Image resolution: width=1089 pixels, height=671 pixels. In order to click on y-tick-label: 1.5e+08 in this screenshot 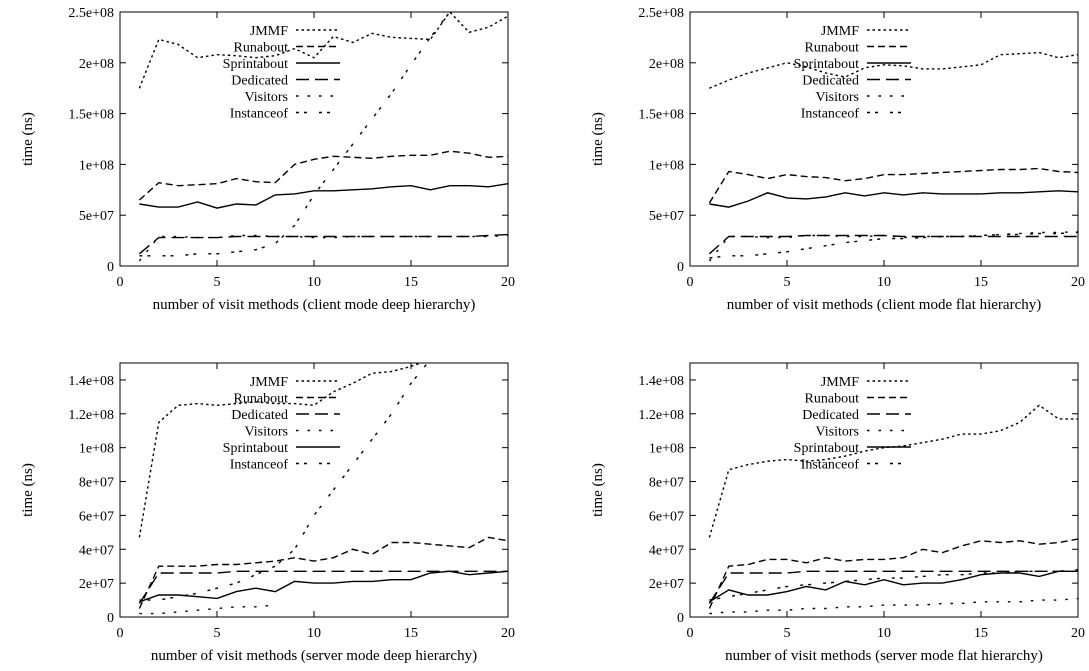, I will do `click(661, 115)`.